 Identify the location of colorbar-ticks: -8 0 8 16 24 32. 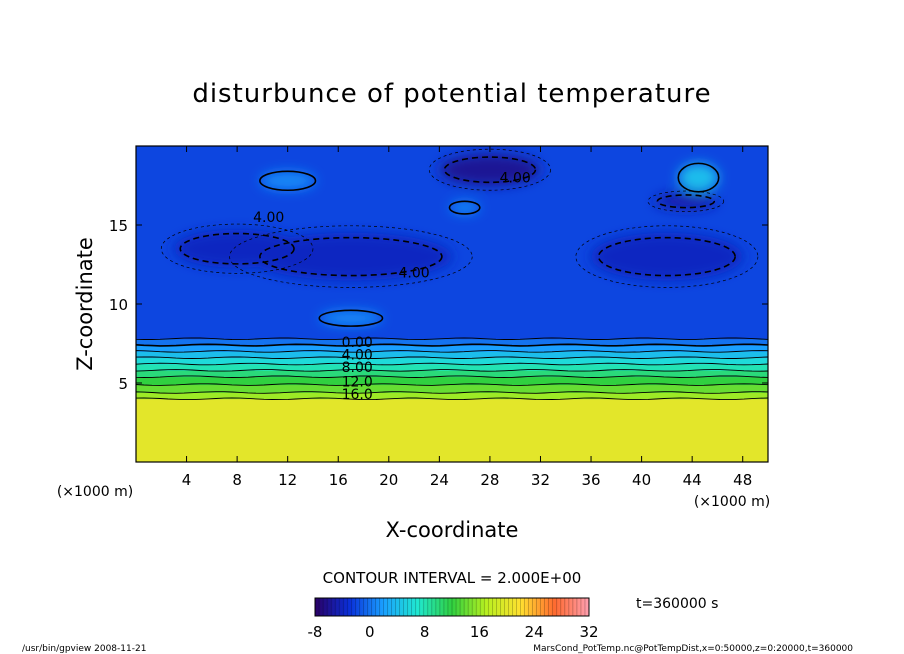
(453, 632).